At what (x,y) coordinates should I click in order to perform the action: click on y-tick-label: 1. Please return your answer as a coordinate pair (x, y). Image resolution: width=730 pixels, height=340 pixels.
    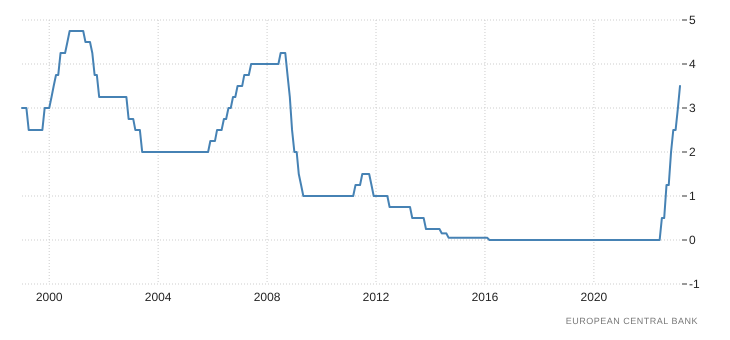
    Looking at the image, I should click on (692, 196).